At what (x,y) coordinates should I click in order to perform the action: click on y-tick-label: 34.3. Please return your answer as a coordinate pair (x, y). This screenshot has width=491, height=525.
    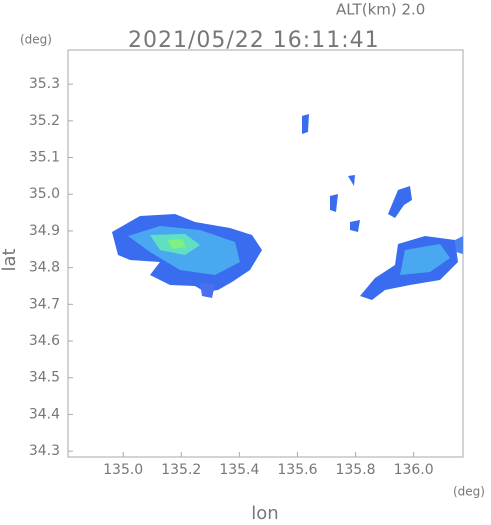
    Looking at the image, I should click on (44, 451).